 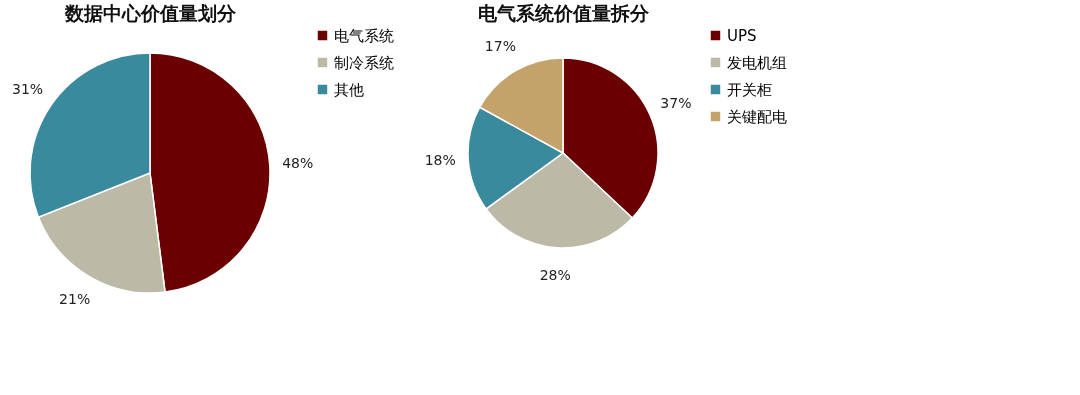 I want to click on legend-label: UPS, so click(x=742, y=35).